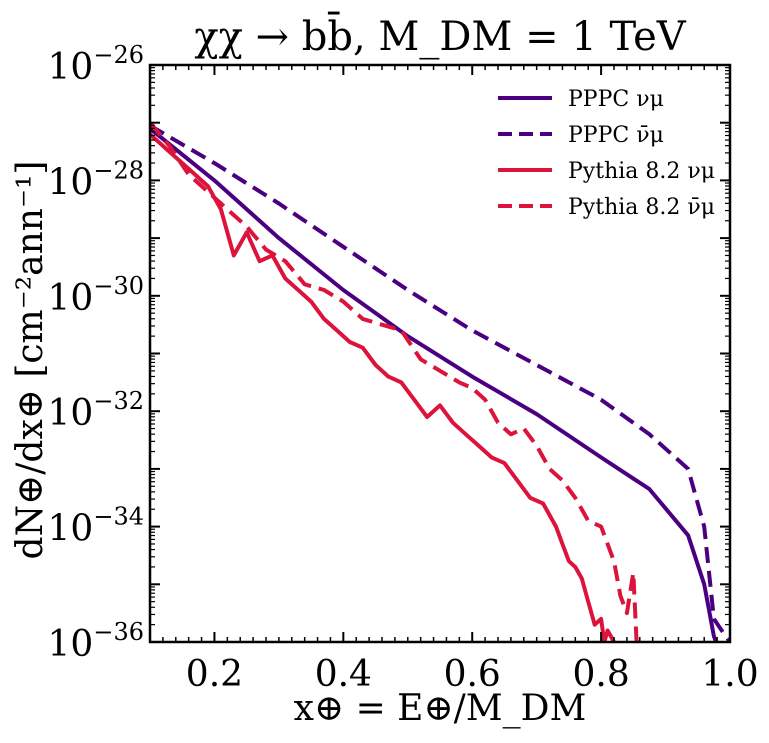 This screenshot has height=743, width=769. What do you see at coordinates (30, 360) in the screenshot?
I see `y-axis-label: dN⊕/dx⊕ [cm⁻²ann⁻¹]` at bounding box center [30, 360].